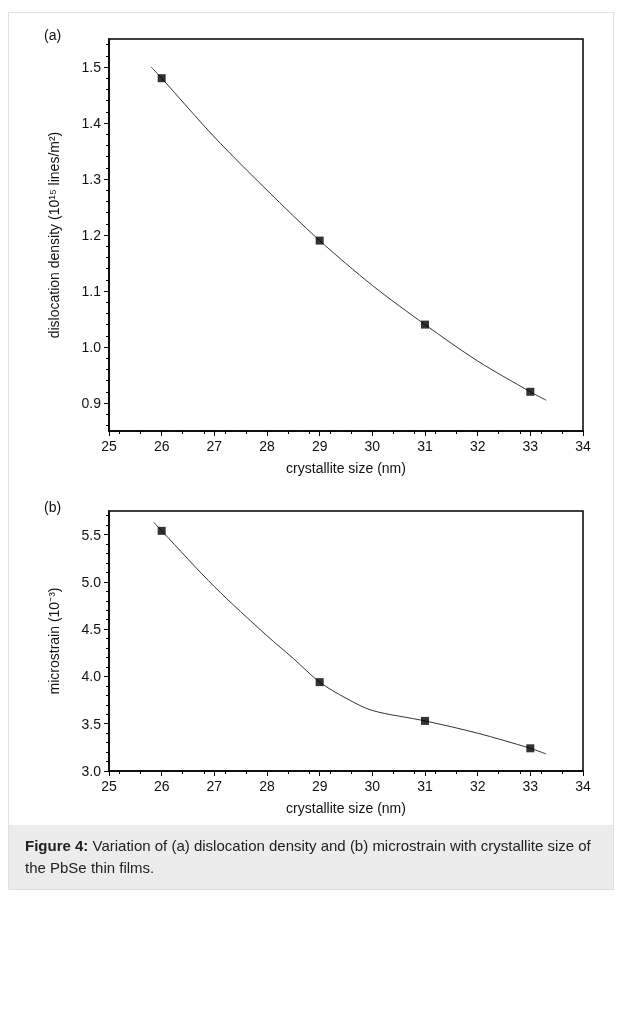  What do you see at coordinates (91, 403) in the screenshot?
I see `y-tick-label: 0.9` at bounding box center [91, 403].